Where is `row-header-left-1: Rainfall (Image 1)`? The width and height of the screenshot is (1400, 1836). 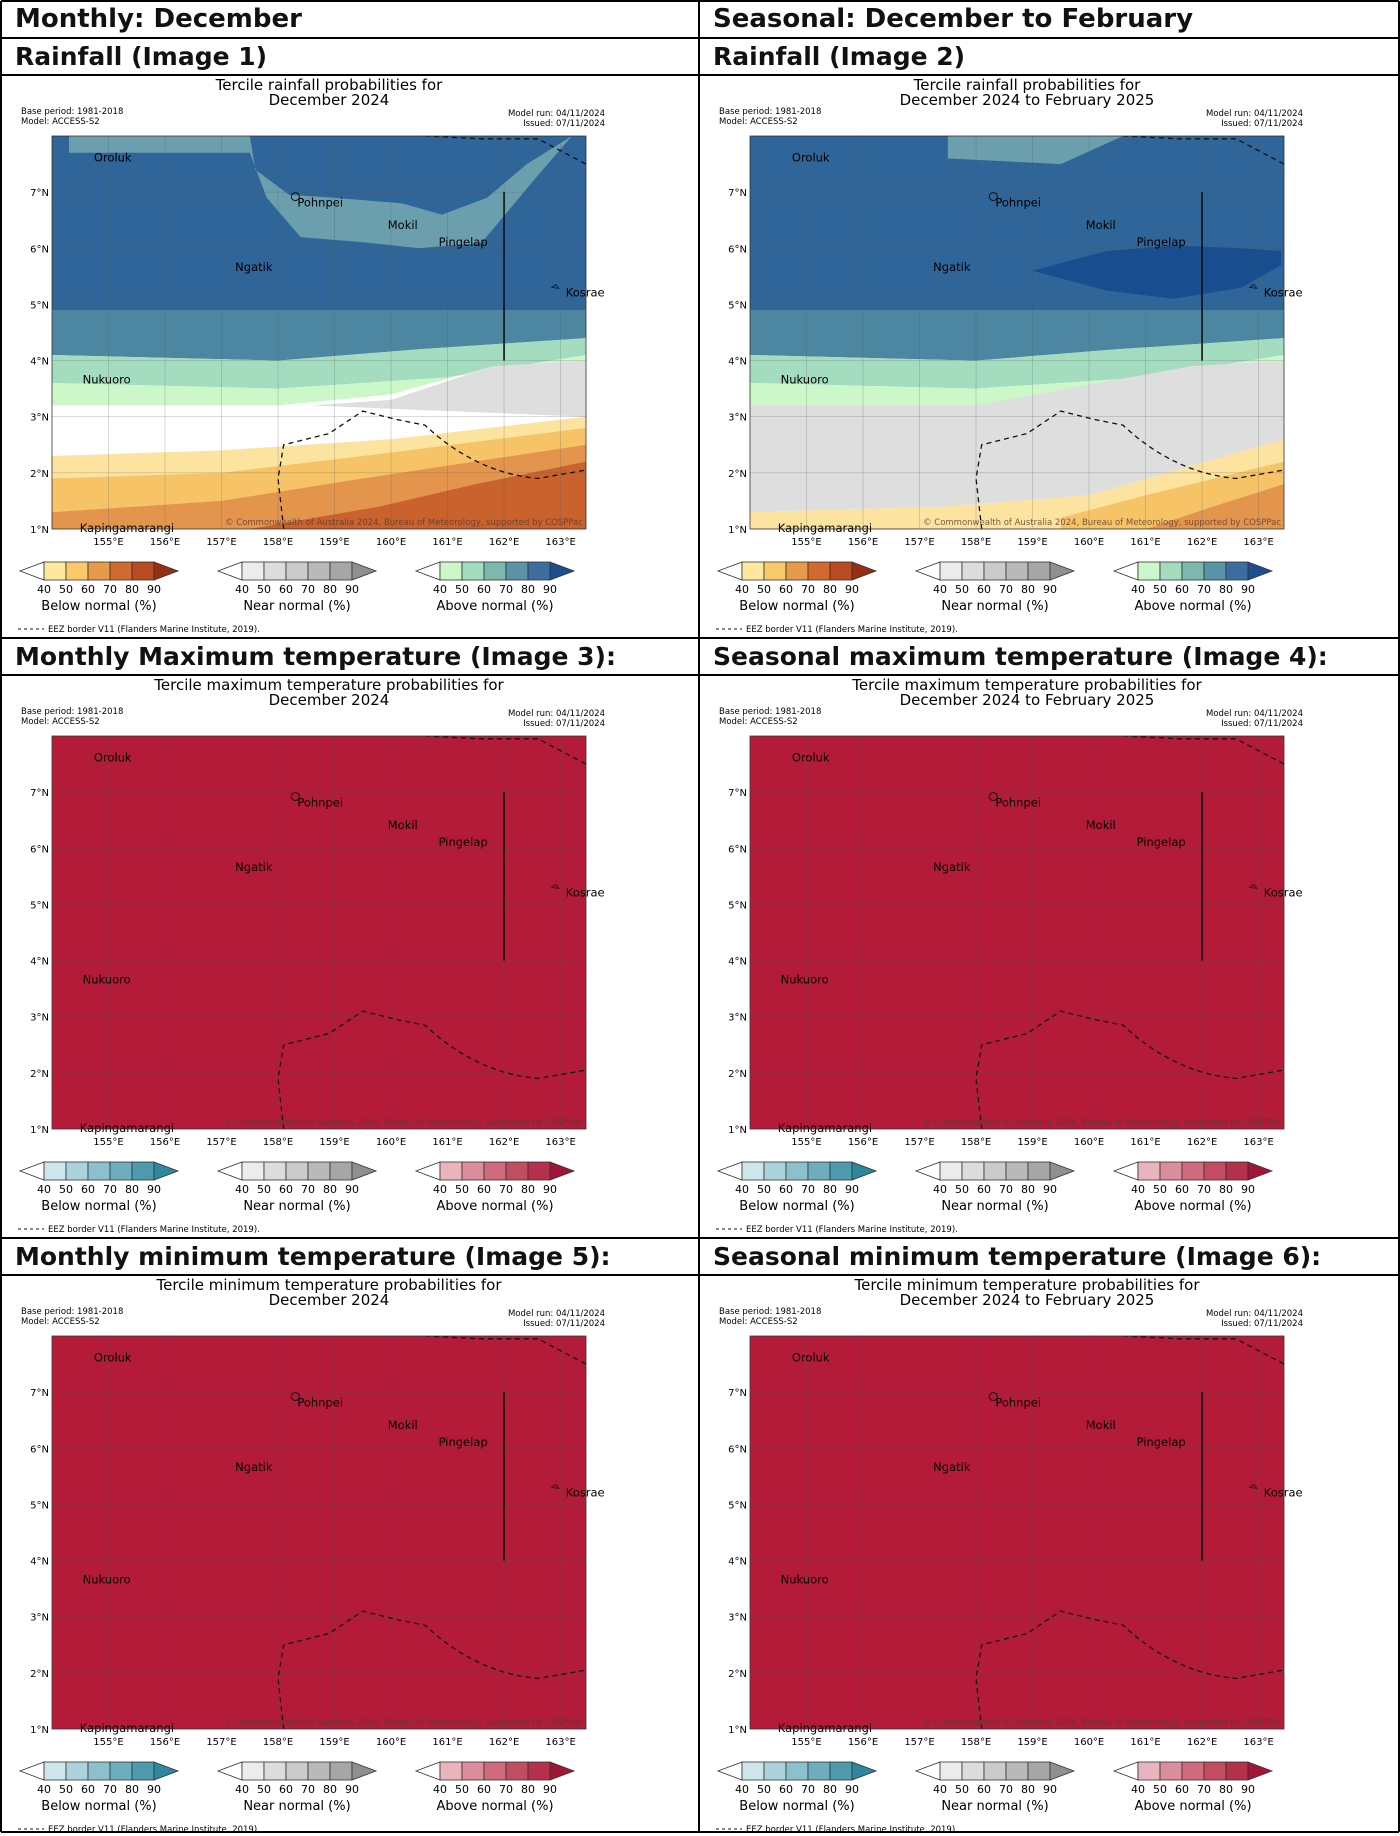
row-header-left-1: Rainfall (Image 1) is located at coordinates (141, 56).